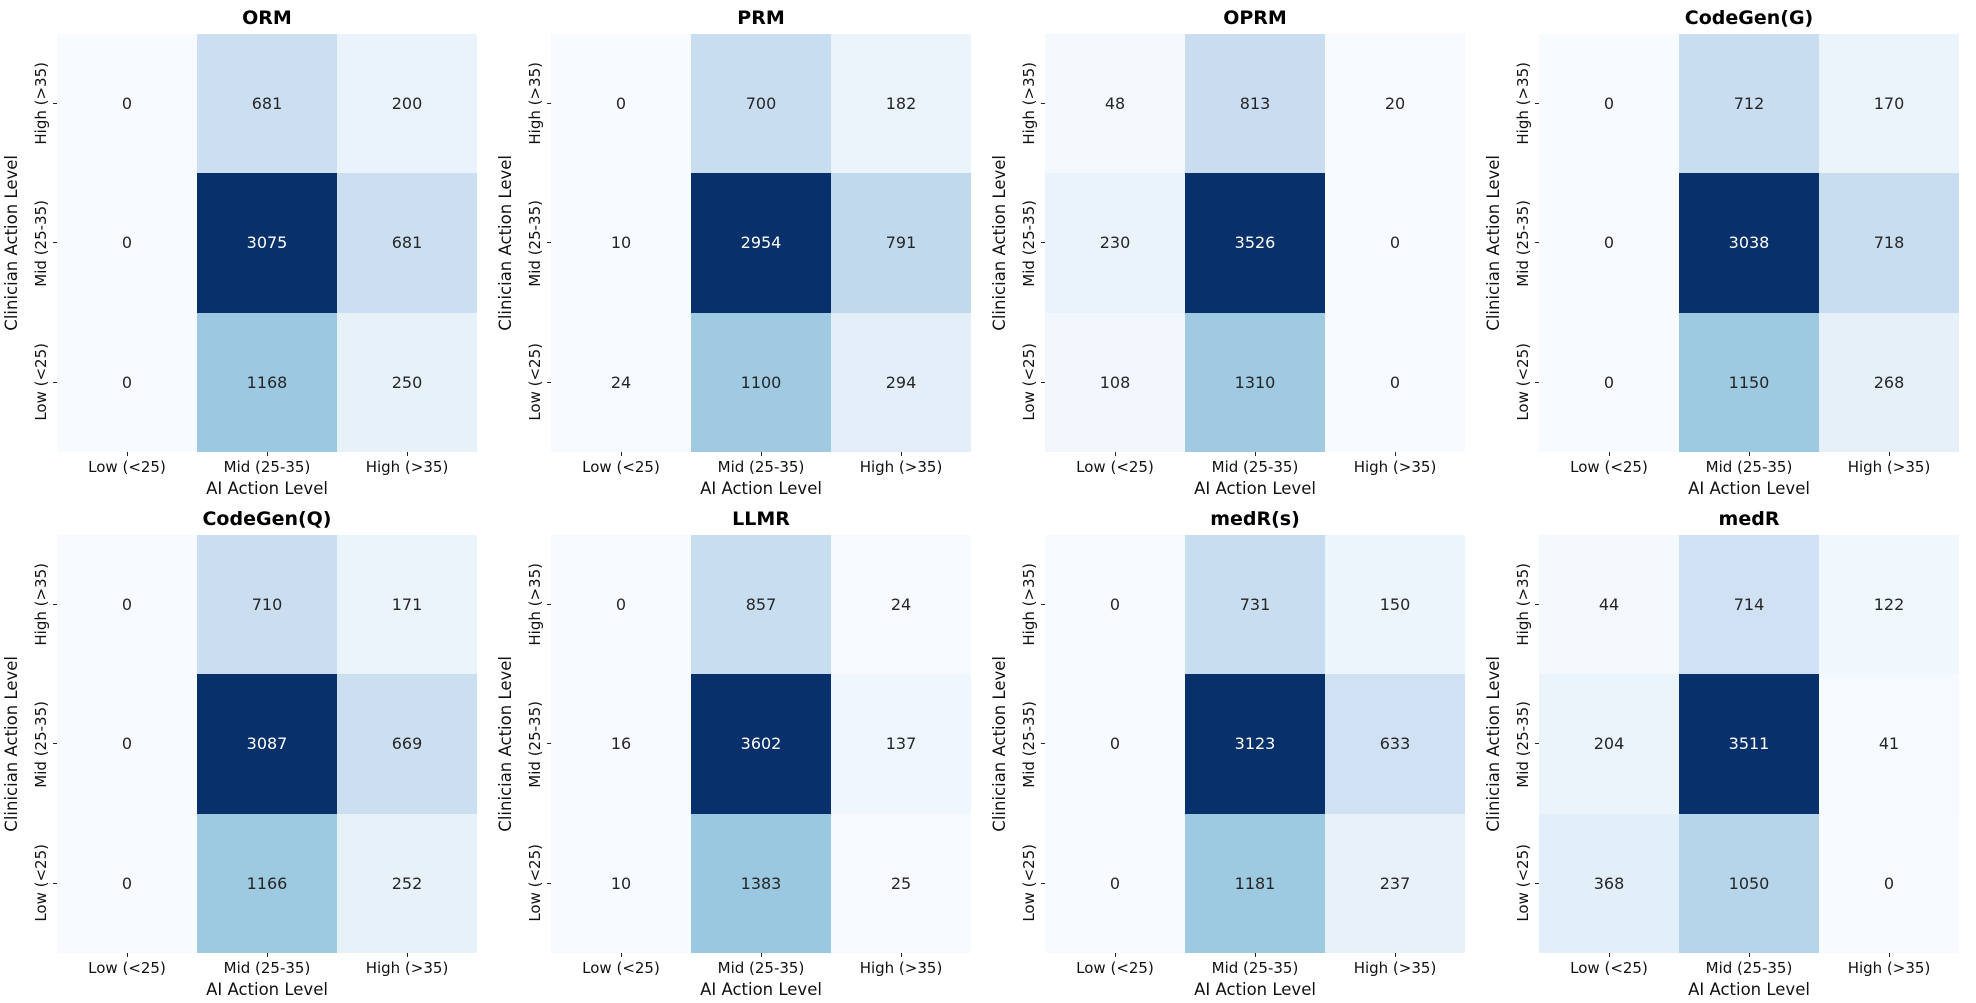  Describe the element at coordinates (1609, 605) in the screenshot. I see `heatmap-cell-r0-c0: 44` at that location.